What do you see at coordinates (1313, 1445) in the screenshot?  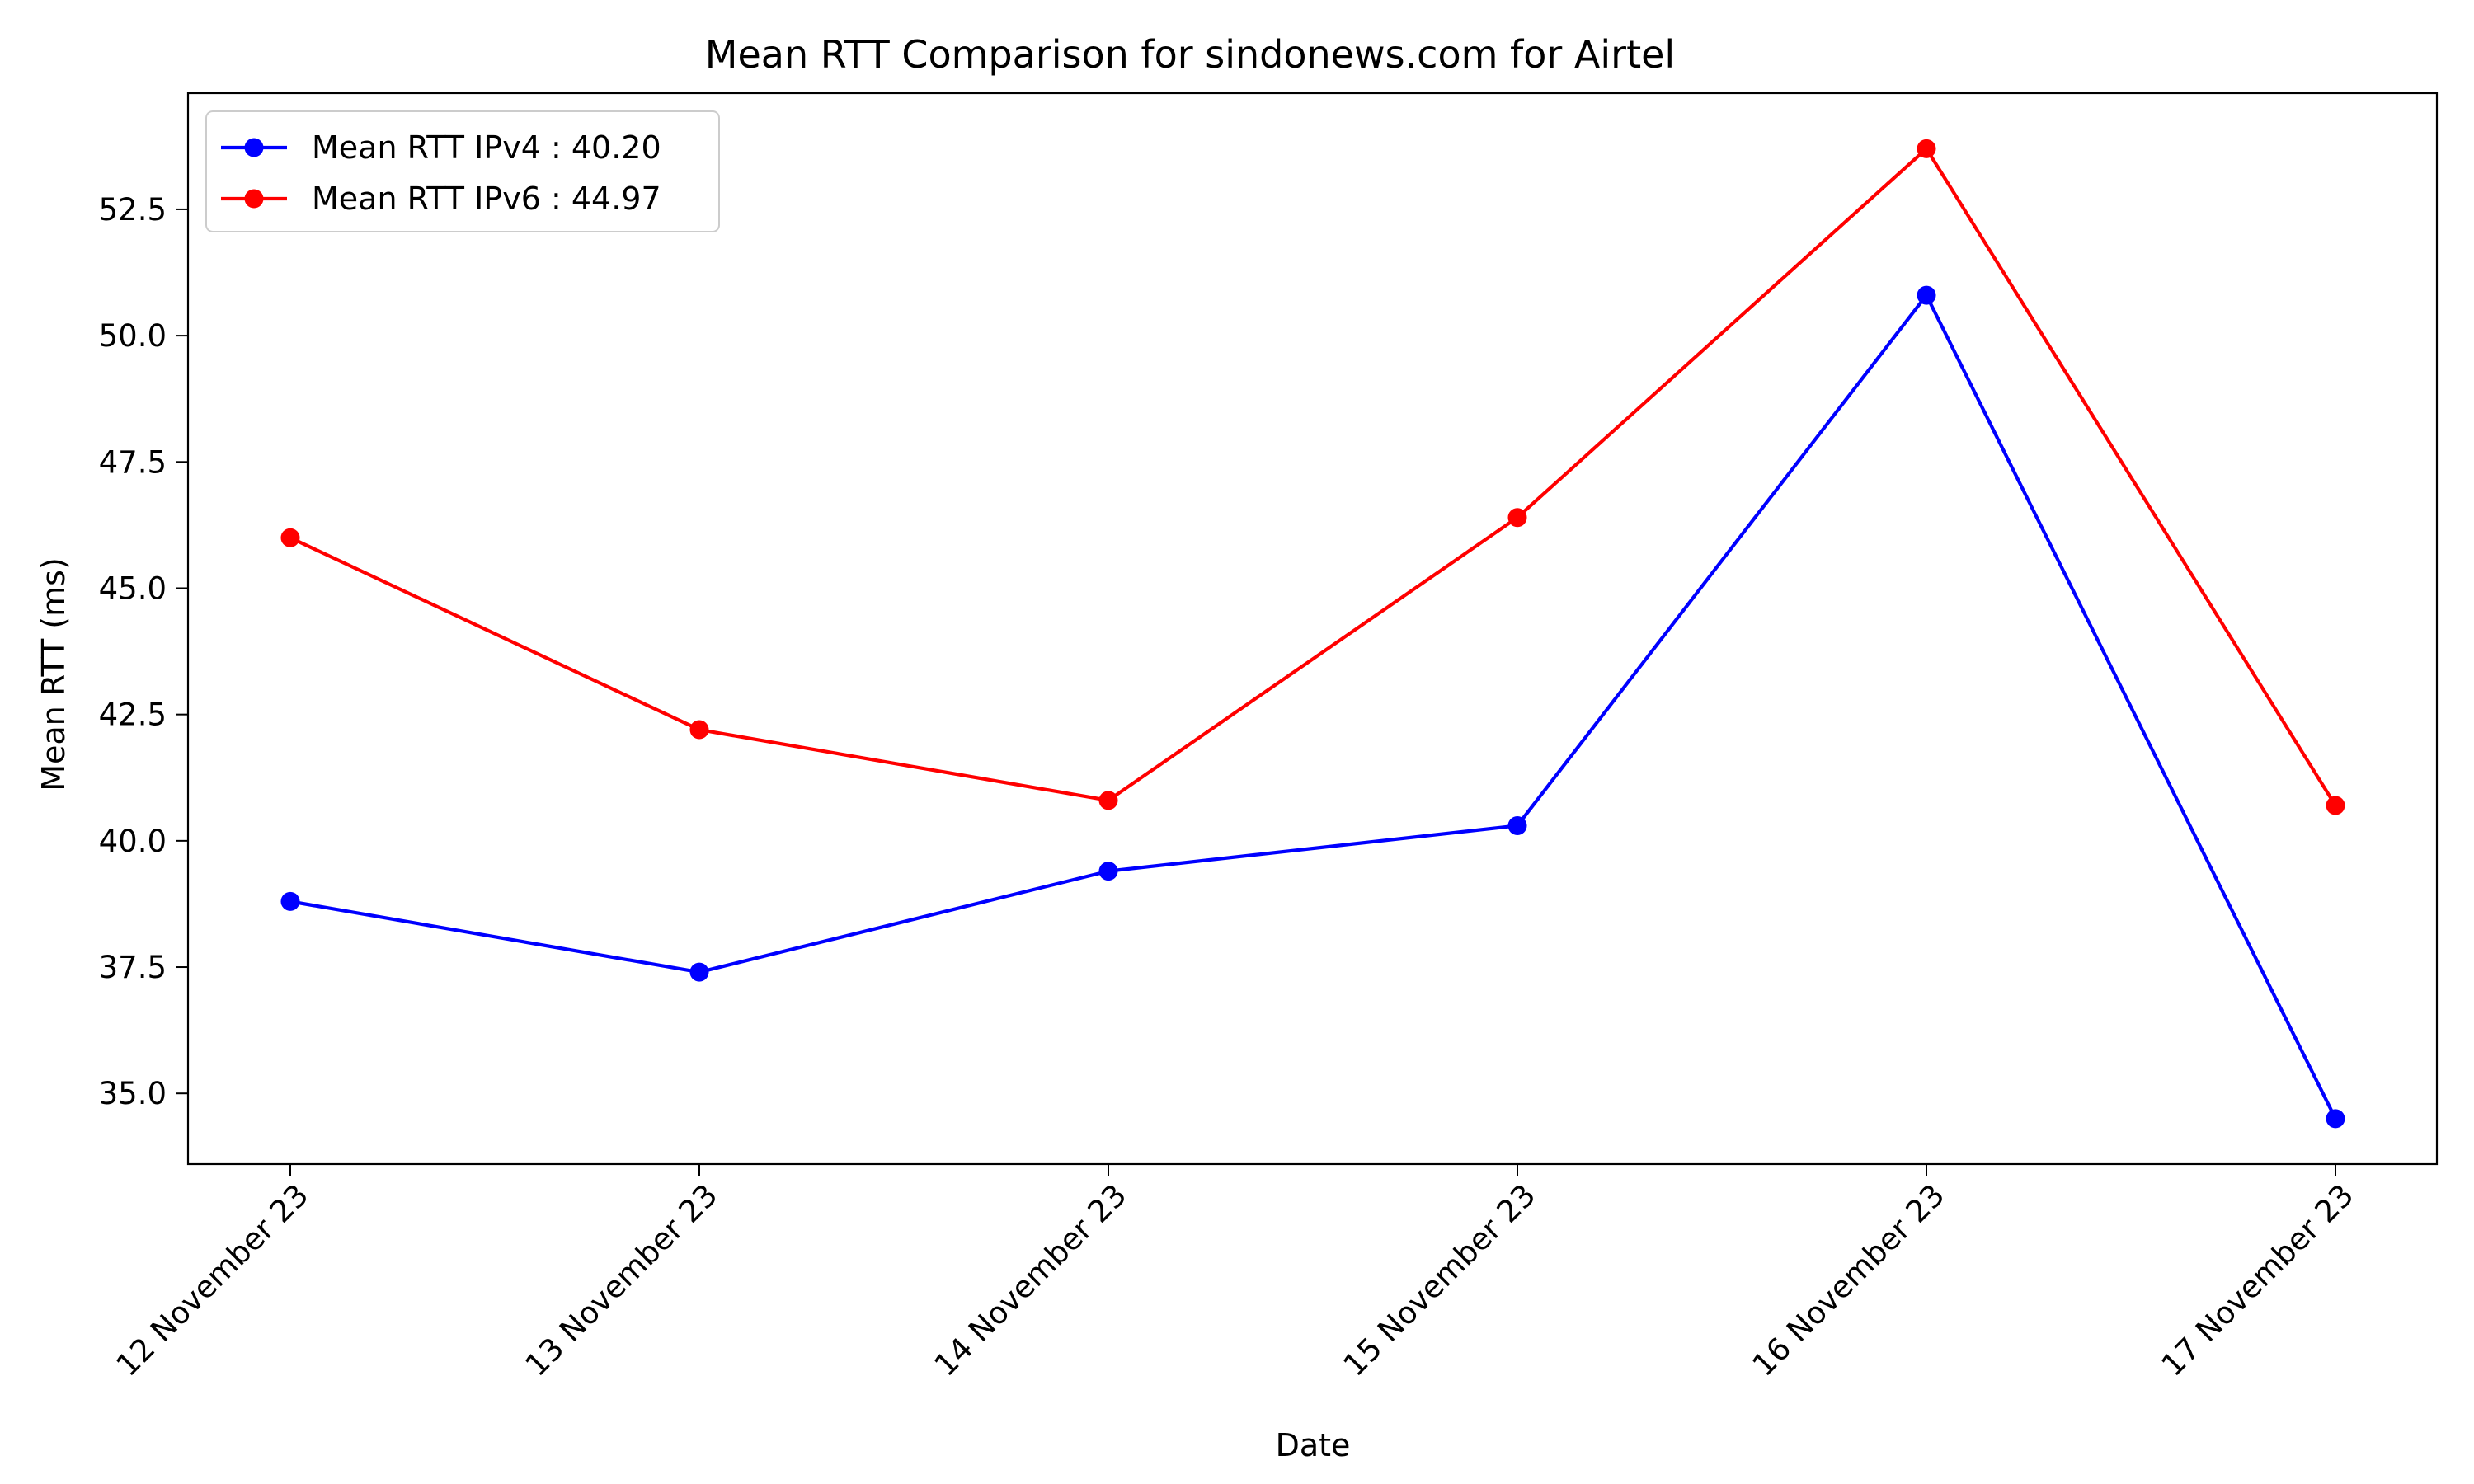 I see `x-axis-label: Date` at bounding box center [1313, 1445].